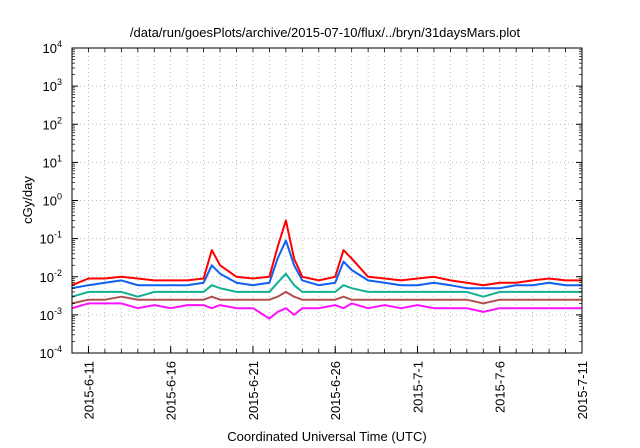 Image resolution: width=640 pixels, height=448 pixels. I want to click on y-tick-label: 10⁻¹, so click(51, 238).